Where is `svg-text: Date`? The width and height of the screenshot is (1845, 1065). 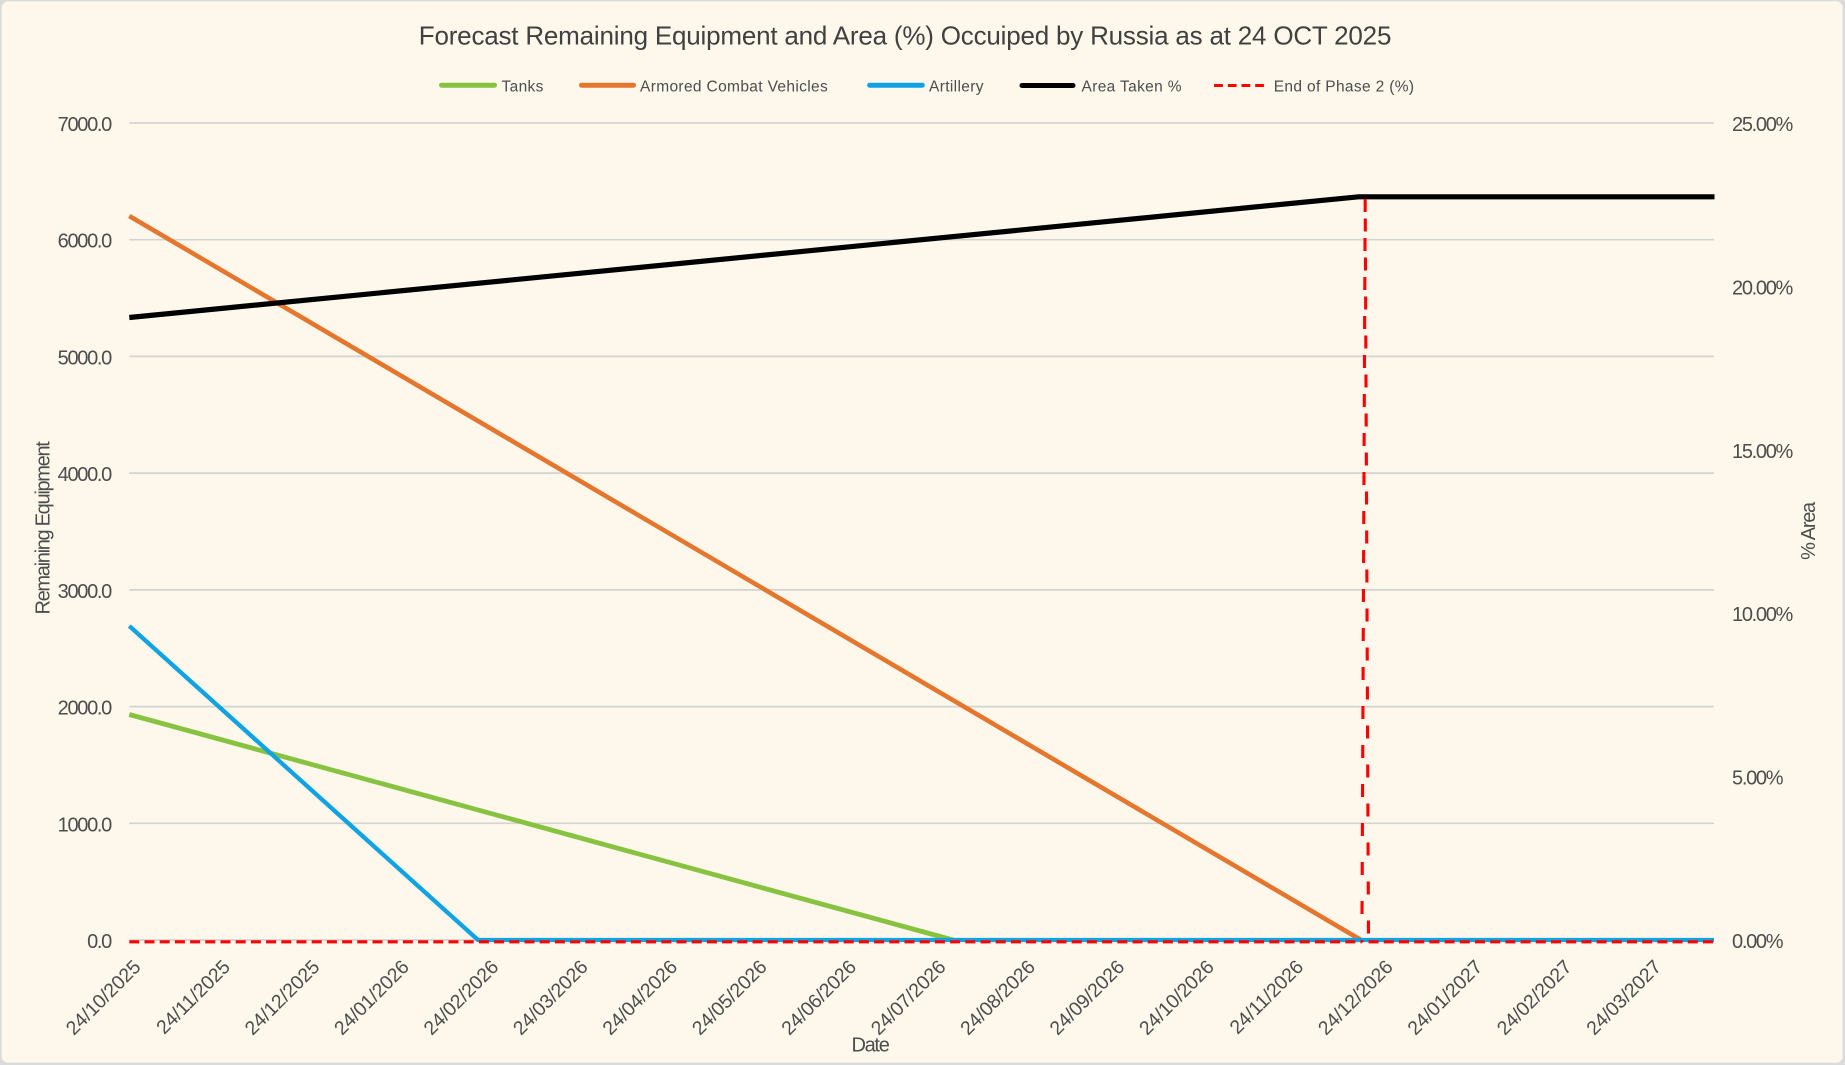 svg-text: Date is located at coordinates (870, 1046).